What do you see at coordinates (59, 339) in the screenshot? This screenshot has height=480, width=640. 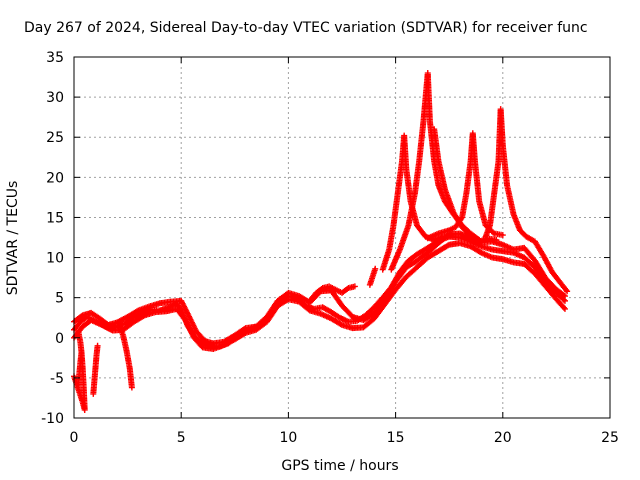 I see `y-tick-label: 0` at bounding box center [59, 339].